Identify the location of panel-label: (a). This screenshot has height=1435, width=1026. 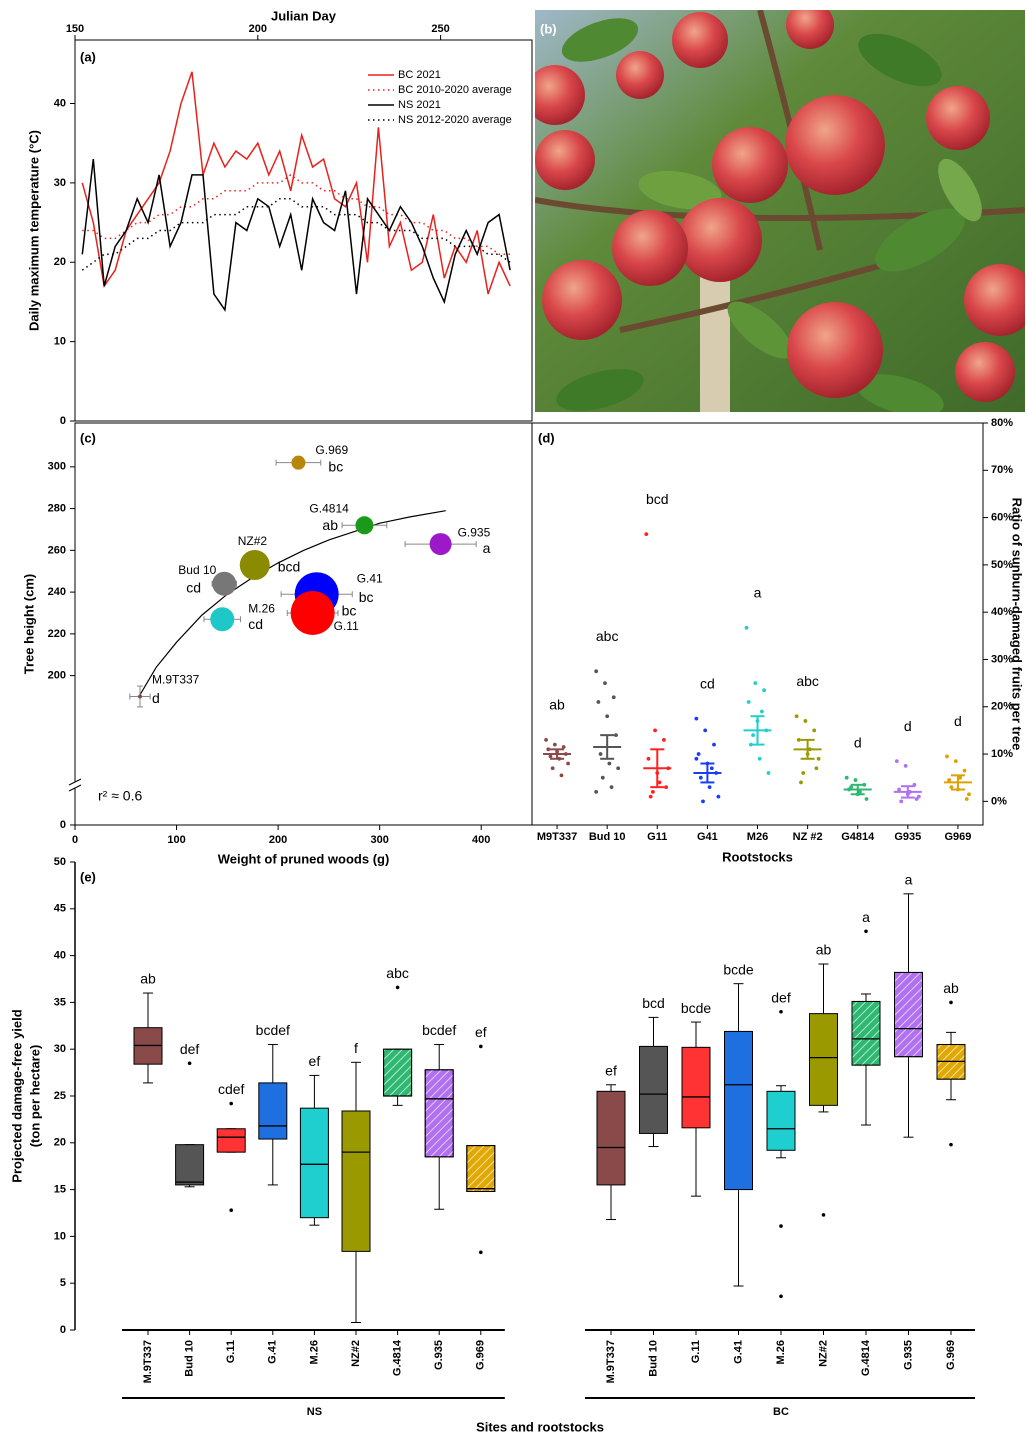
(88, 56).